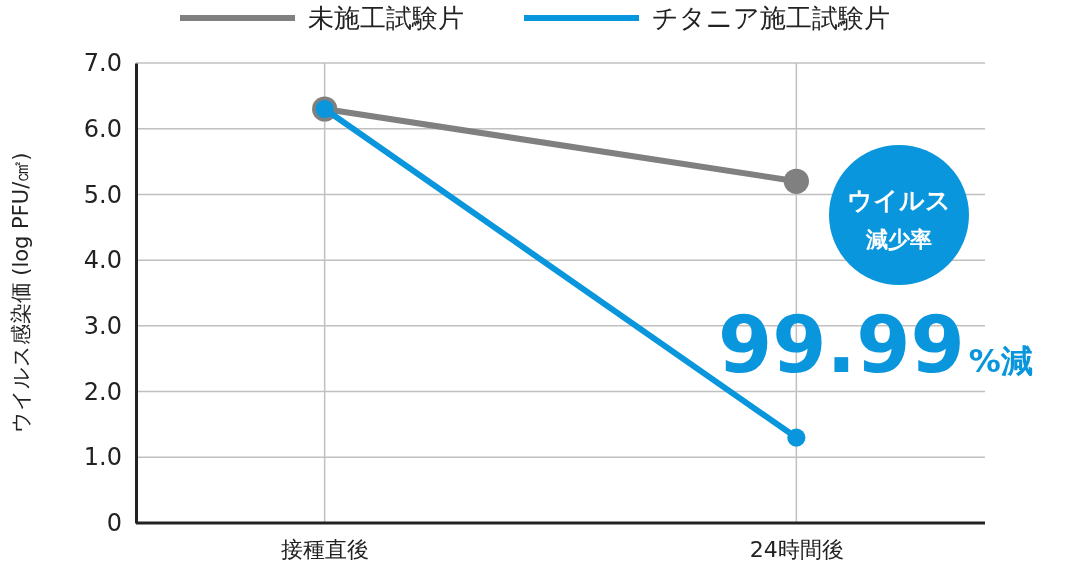 This screenshot has width=1069, height=571. What do you see at coordinates (114, 523) in the screenshot?
I see `y-tick-label: 0` at bounding box center [114, 523].